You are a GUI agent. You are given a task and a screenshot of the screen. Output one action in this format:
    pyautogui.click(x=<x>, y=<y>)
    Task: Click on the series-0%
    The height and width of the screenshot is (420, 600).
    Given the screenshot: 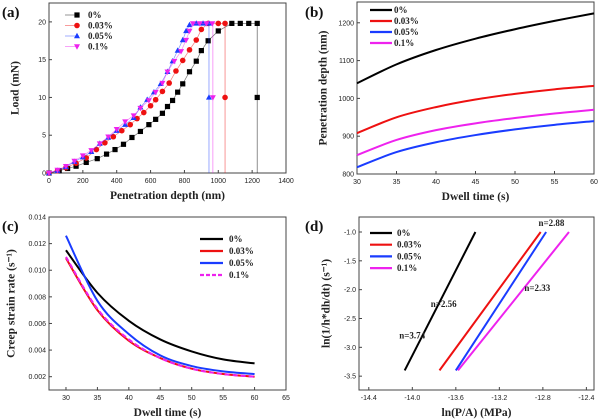 What is the action you would take?
    pyautogui.click(x=153, y=98)
    